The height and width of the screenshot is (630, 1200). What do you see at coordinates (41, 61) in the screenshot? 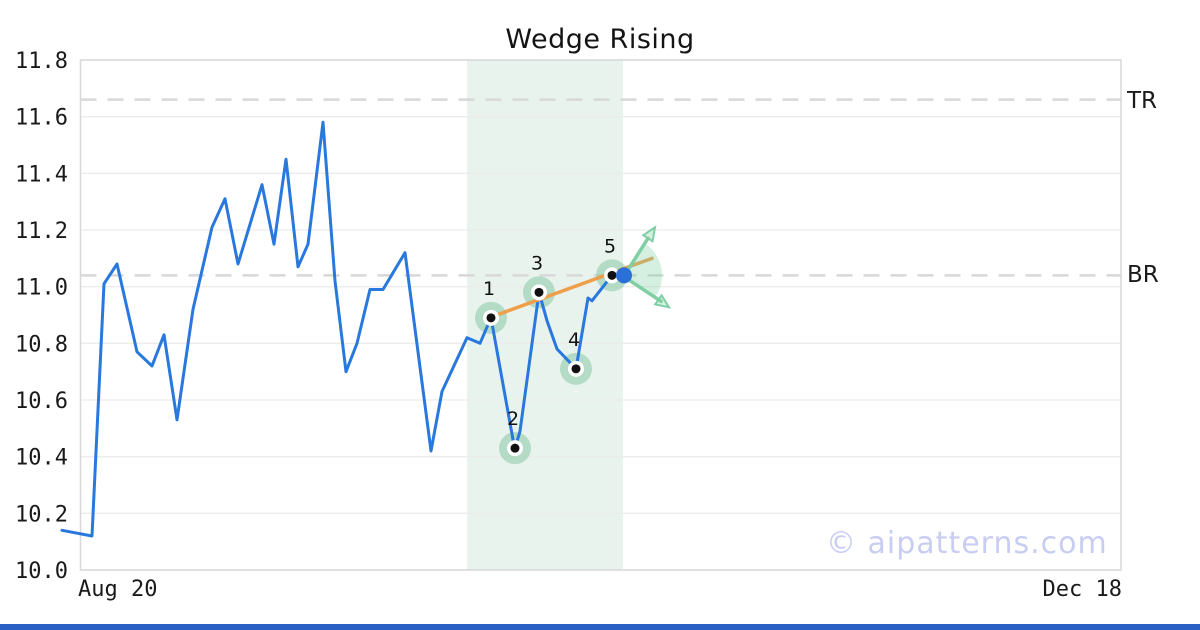
I see `y-tick-label: 11.8` at bounding box center [41, 61].